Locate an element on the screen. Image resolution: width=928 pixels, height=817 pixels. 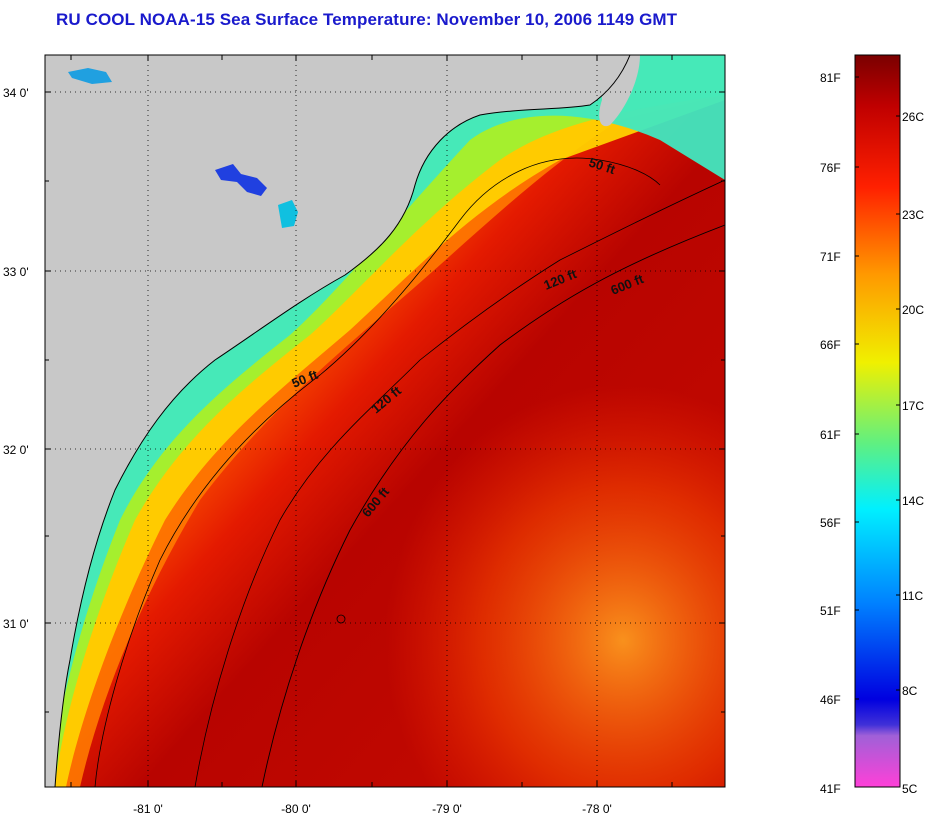
colorbar-c-26: 26C is located at coordinates (913, 117).